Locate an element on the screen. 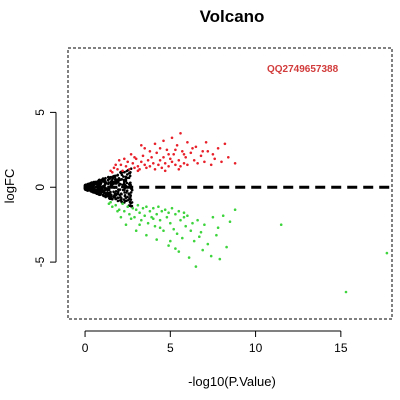 The width and height of the screenshot is (400, 400). x-tick-label: 5 is located at coordinates (170, 348).